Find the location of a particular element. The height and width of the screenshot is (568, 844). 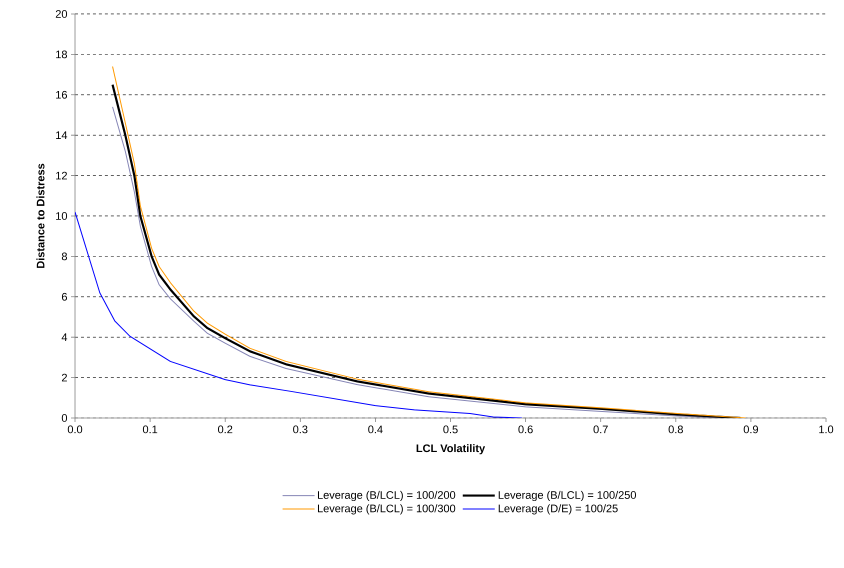

legend-label: Leverage (B/LCL) = 100/300 is located at coordinates (387, 509).